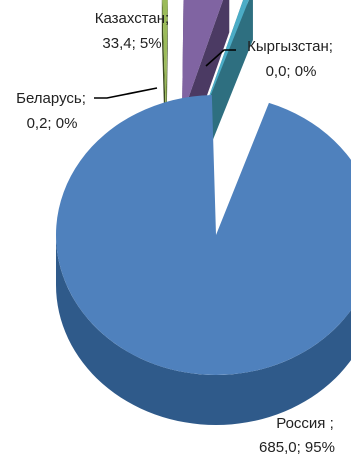 The width and height of the screenshot is (351, 471). I want to click on slice-label-kyrgyzstan-line1: Кыргызстан;, so click(290, 46).